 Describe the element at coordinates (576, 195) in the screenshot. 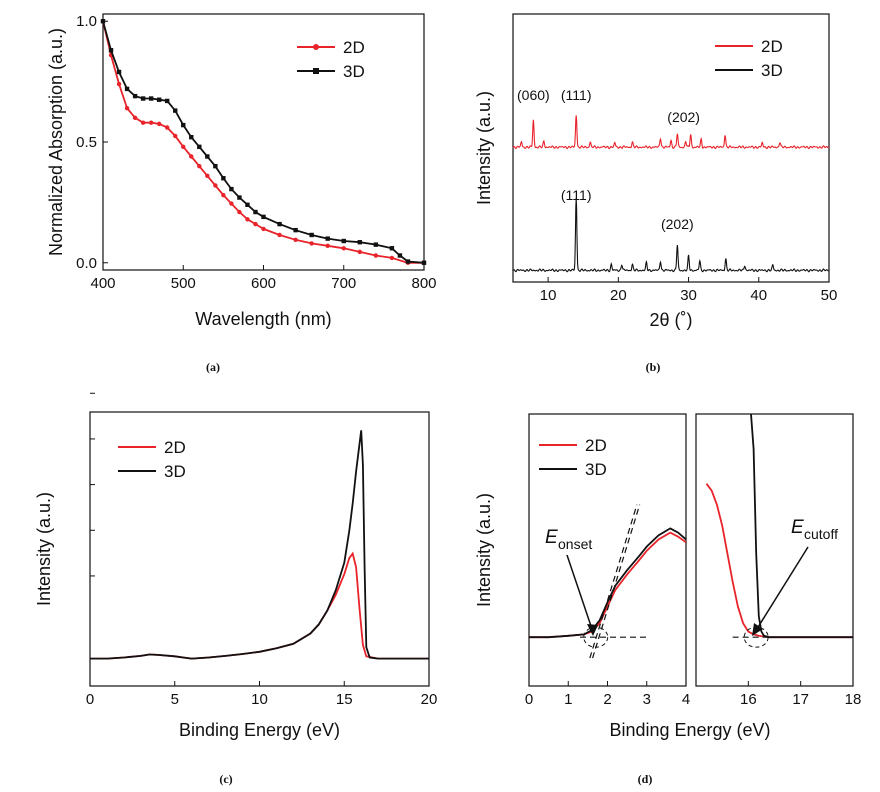

I see `peak-label: (111)` at that location.